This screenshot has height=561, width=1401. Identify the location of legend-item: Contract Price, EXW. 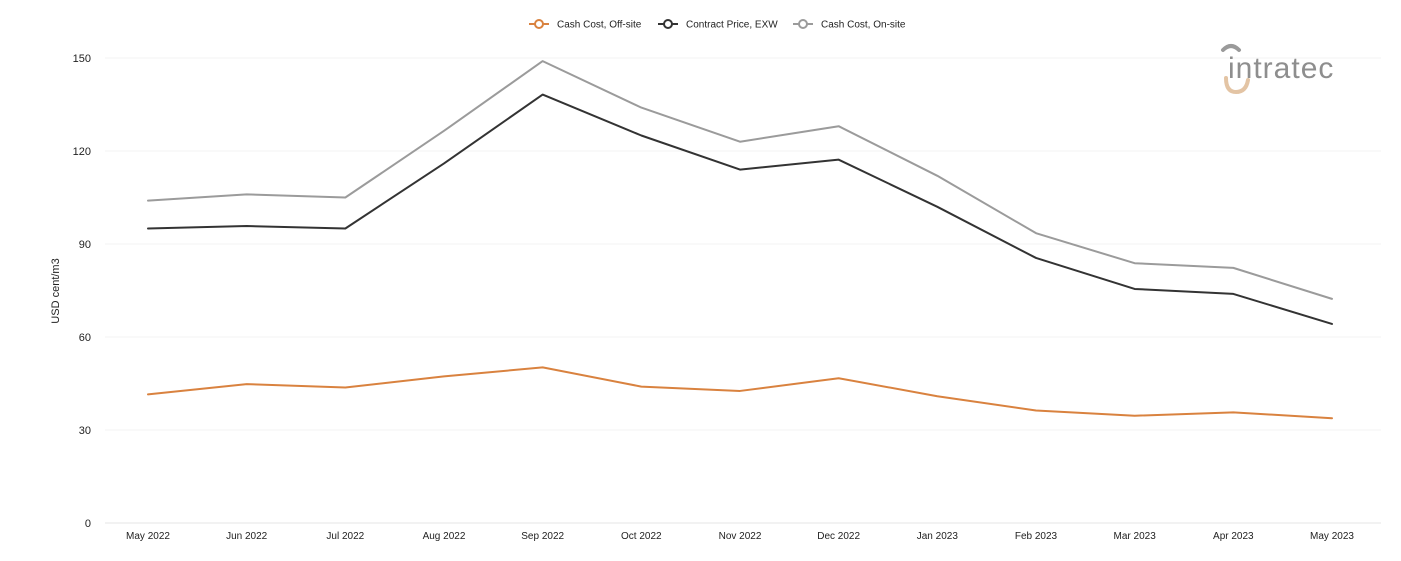
(718, 25).